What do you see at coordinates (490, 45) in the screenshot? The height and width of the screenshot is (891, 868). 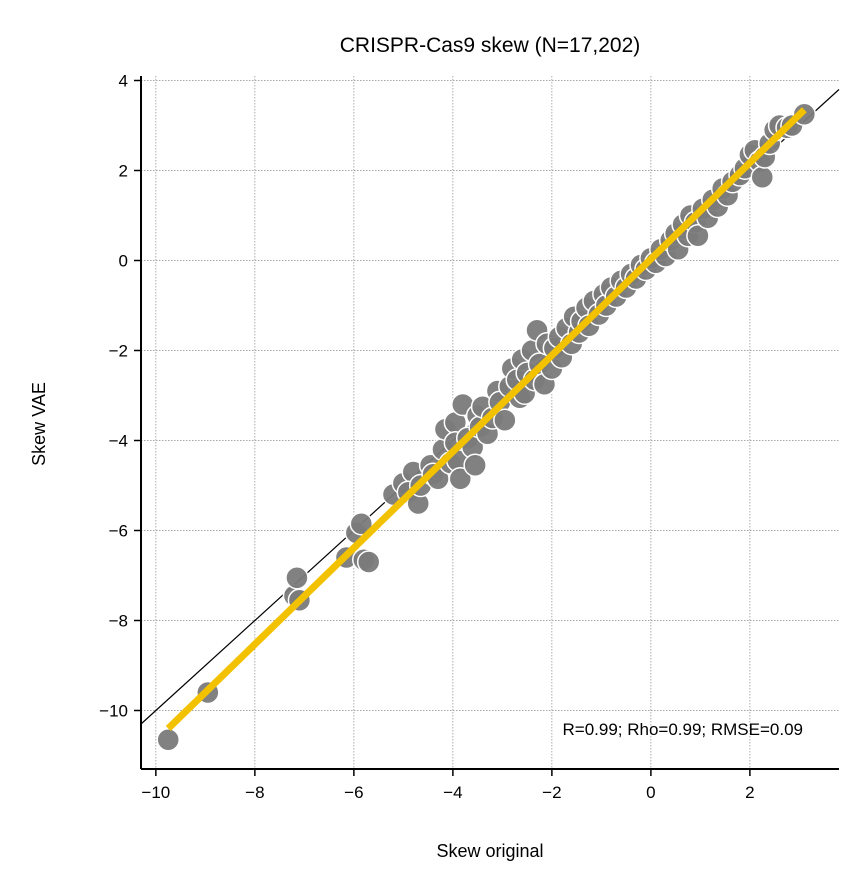 I see `chart-title: CRISPR-Cas9 skew (N=17,202)` at bounding box center [490, 45].